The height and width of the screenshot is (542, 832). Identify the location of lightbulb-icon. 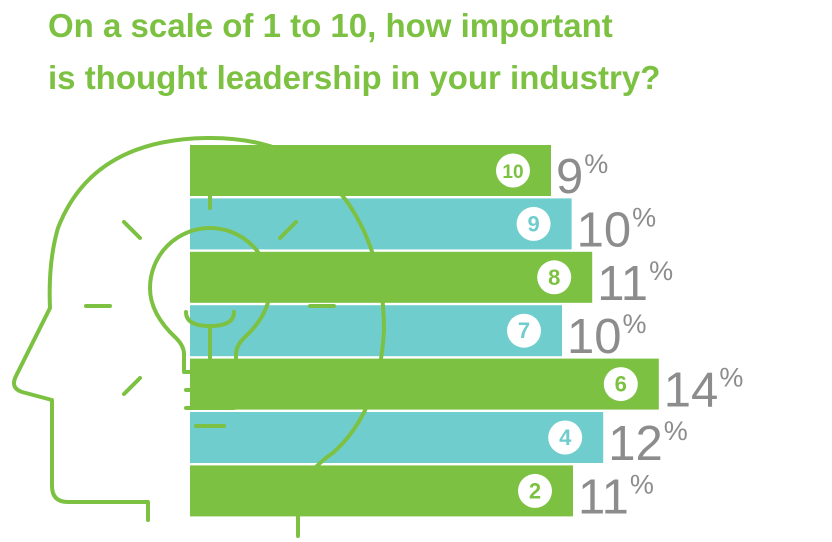
(210, 306).